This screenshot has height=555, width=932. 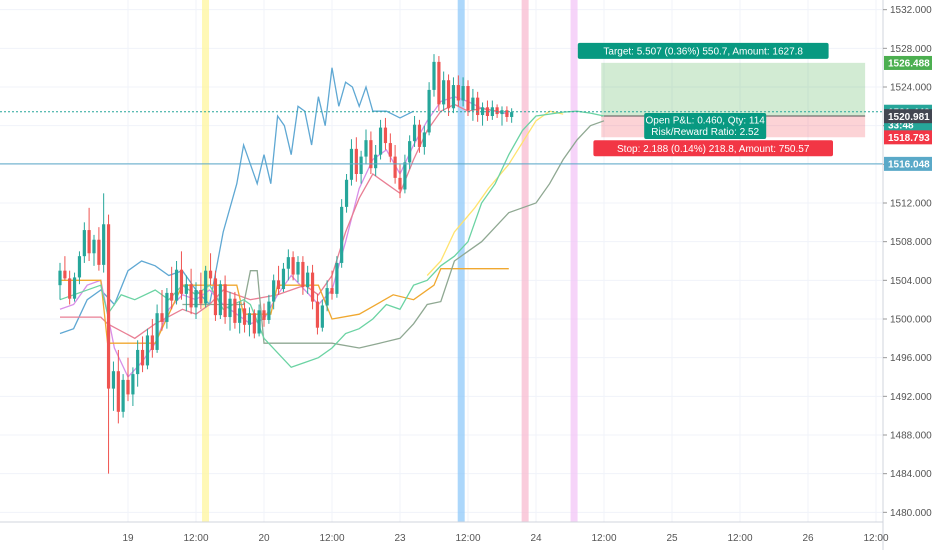 I want to click on price-tick-label: 1484.000, so click(x=911, y=474).